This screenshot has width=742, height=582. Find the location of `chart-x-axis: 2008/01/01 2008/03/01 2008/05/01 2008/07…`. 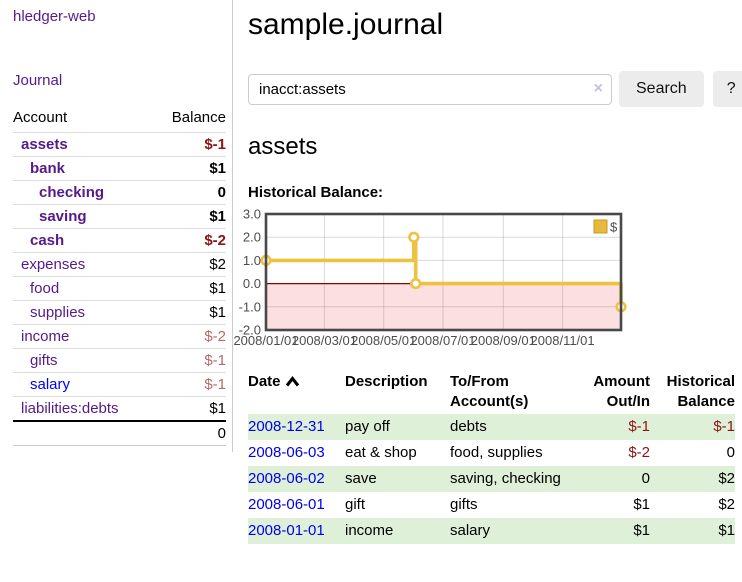

chart-x-axis: 2008/01/01 2008/03/01 2008/05/01 2008/07… is located at coordinates (413, 340).